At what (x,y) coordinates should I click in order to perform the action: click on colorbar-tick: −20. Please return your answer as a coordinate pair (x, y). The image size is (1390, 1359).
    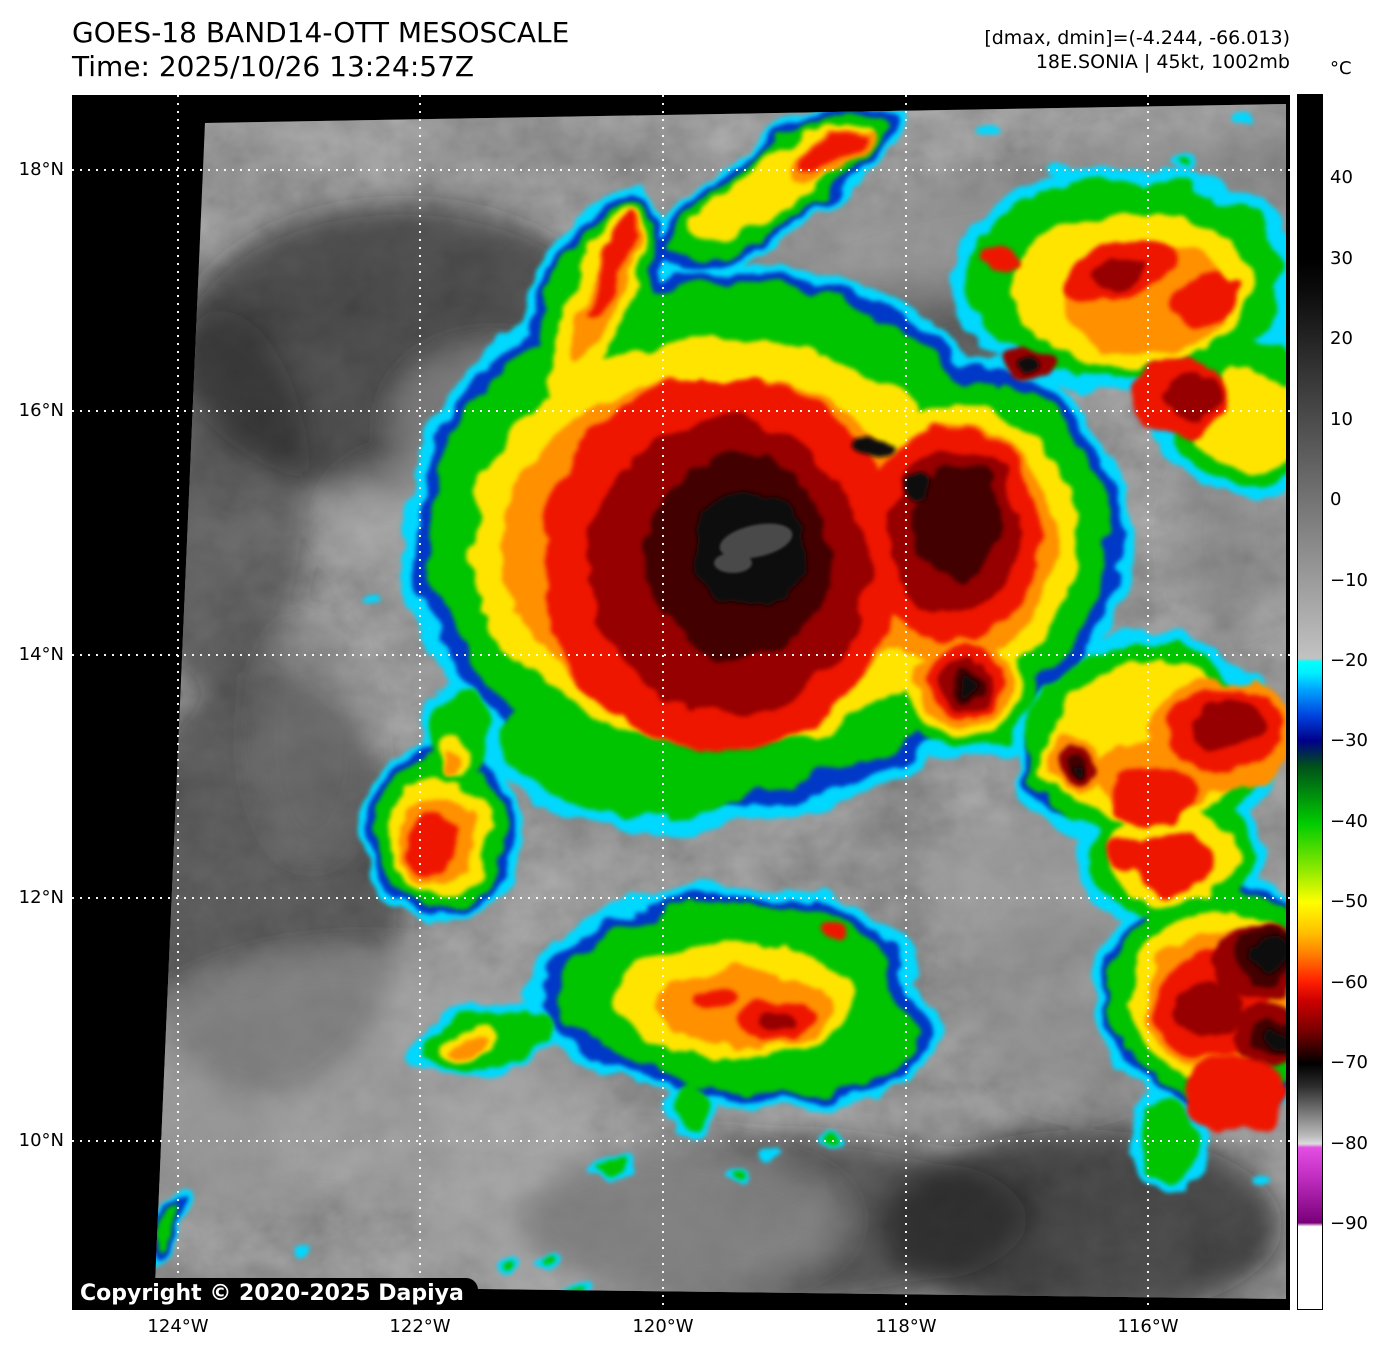
    Looking at the image, I should click on (1349, 660).